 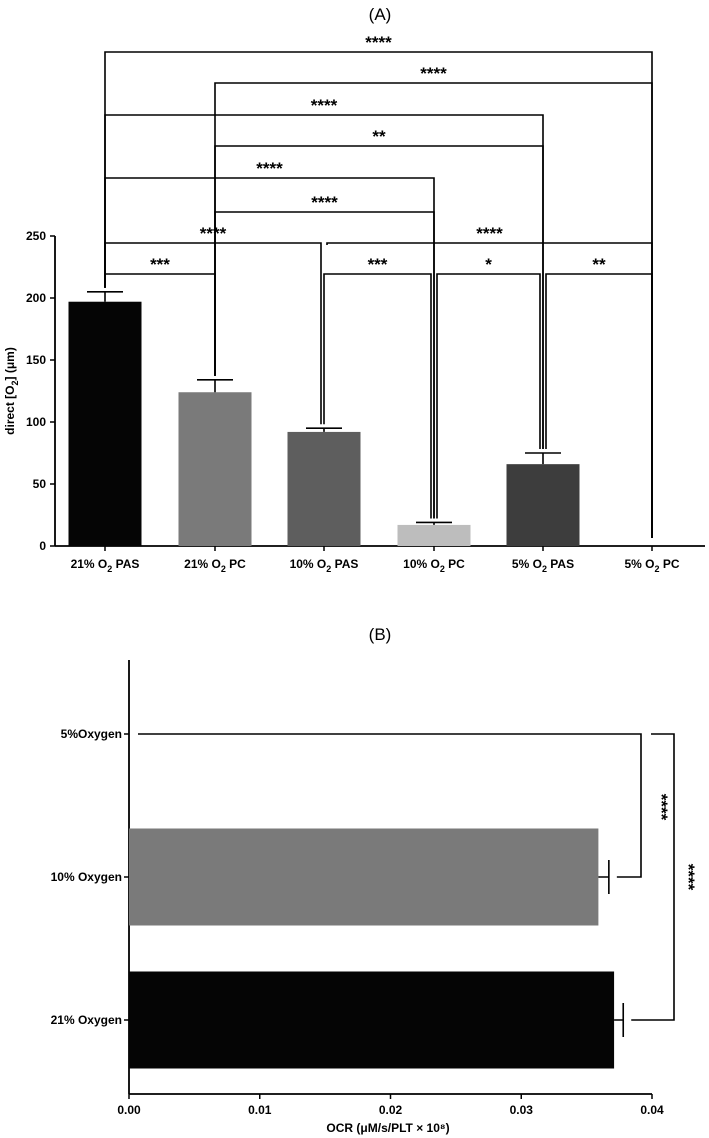 What do you see at coordinates (652, 1110) in the screenshot?
I see `panel-b-x-tick-label: 0.04` at bounding box center [652, 1110].